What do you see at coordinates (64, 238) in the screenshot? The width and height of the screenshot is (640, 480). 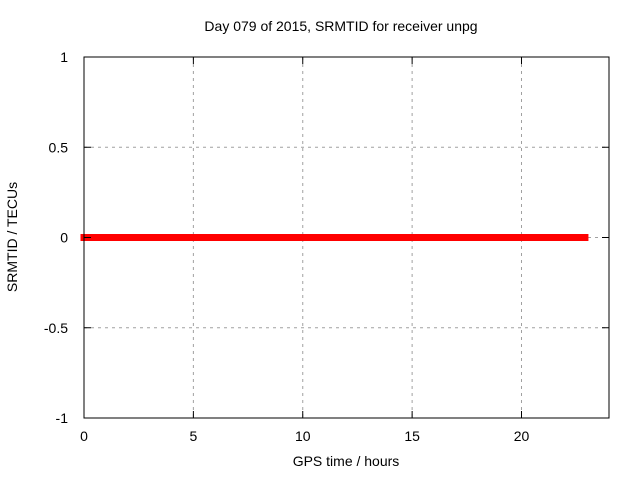 I see `y-tick-label: 0` at bounding box center [64, 238].